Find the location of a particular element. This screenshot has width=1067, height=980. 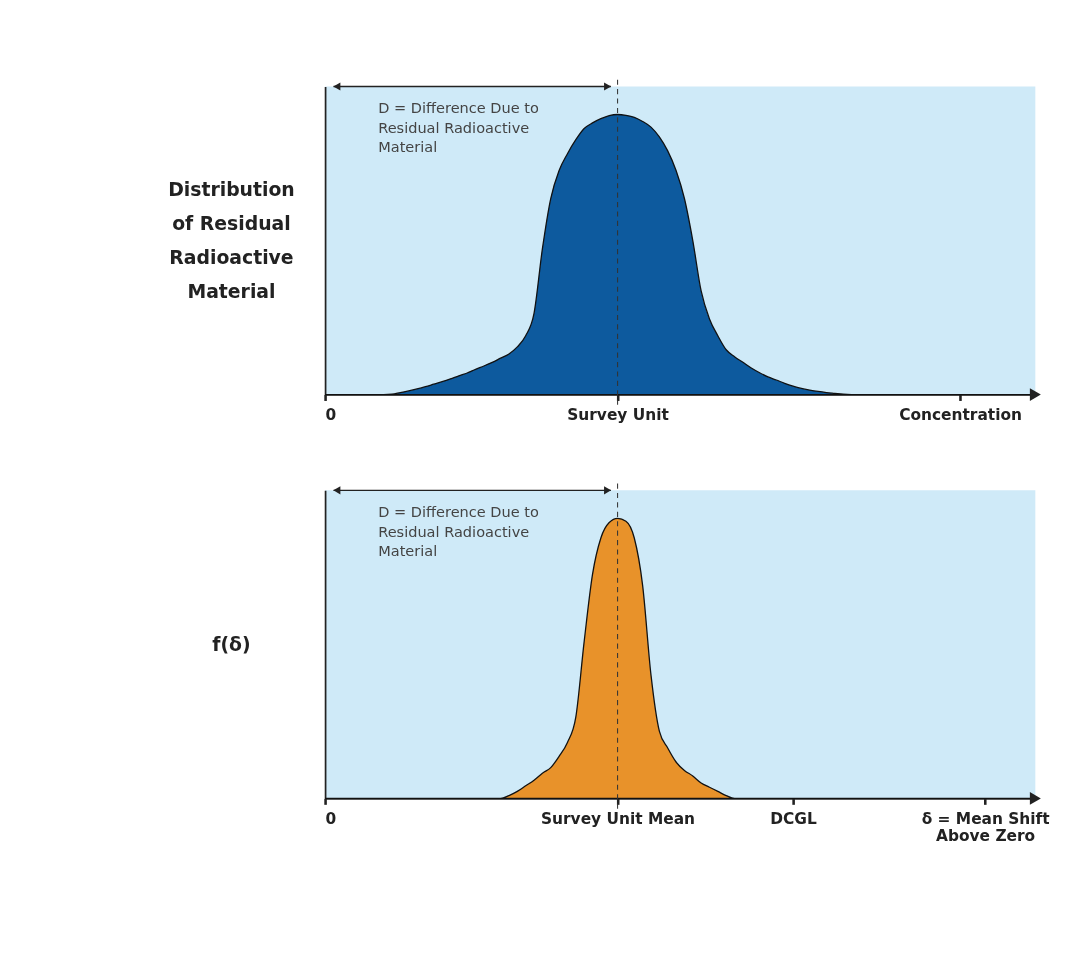

y-axis-title: Distribution of Residual Radioactive Material is located at coordinates (231, 240).